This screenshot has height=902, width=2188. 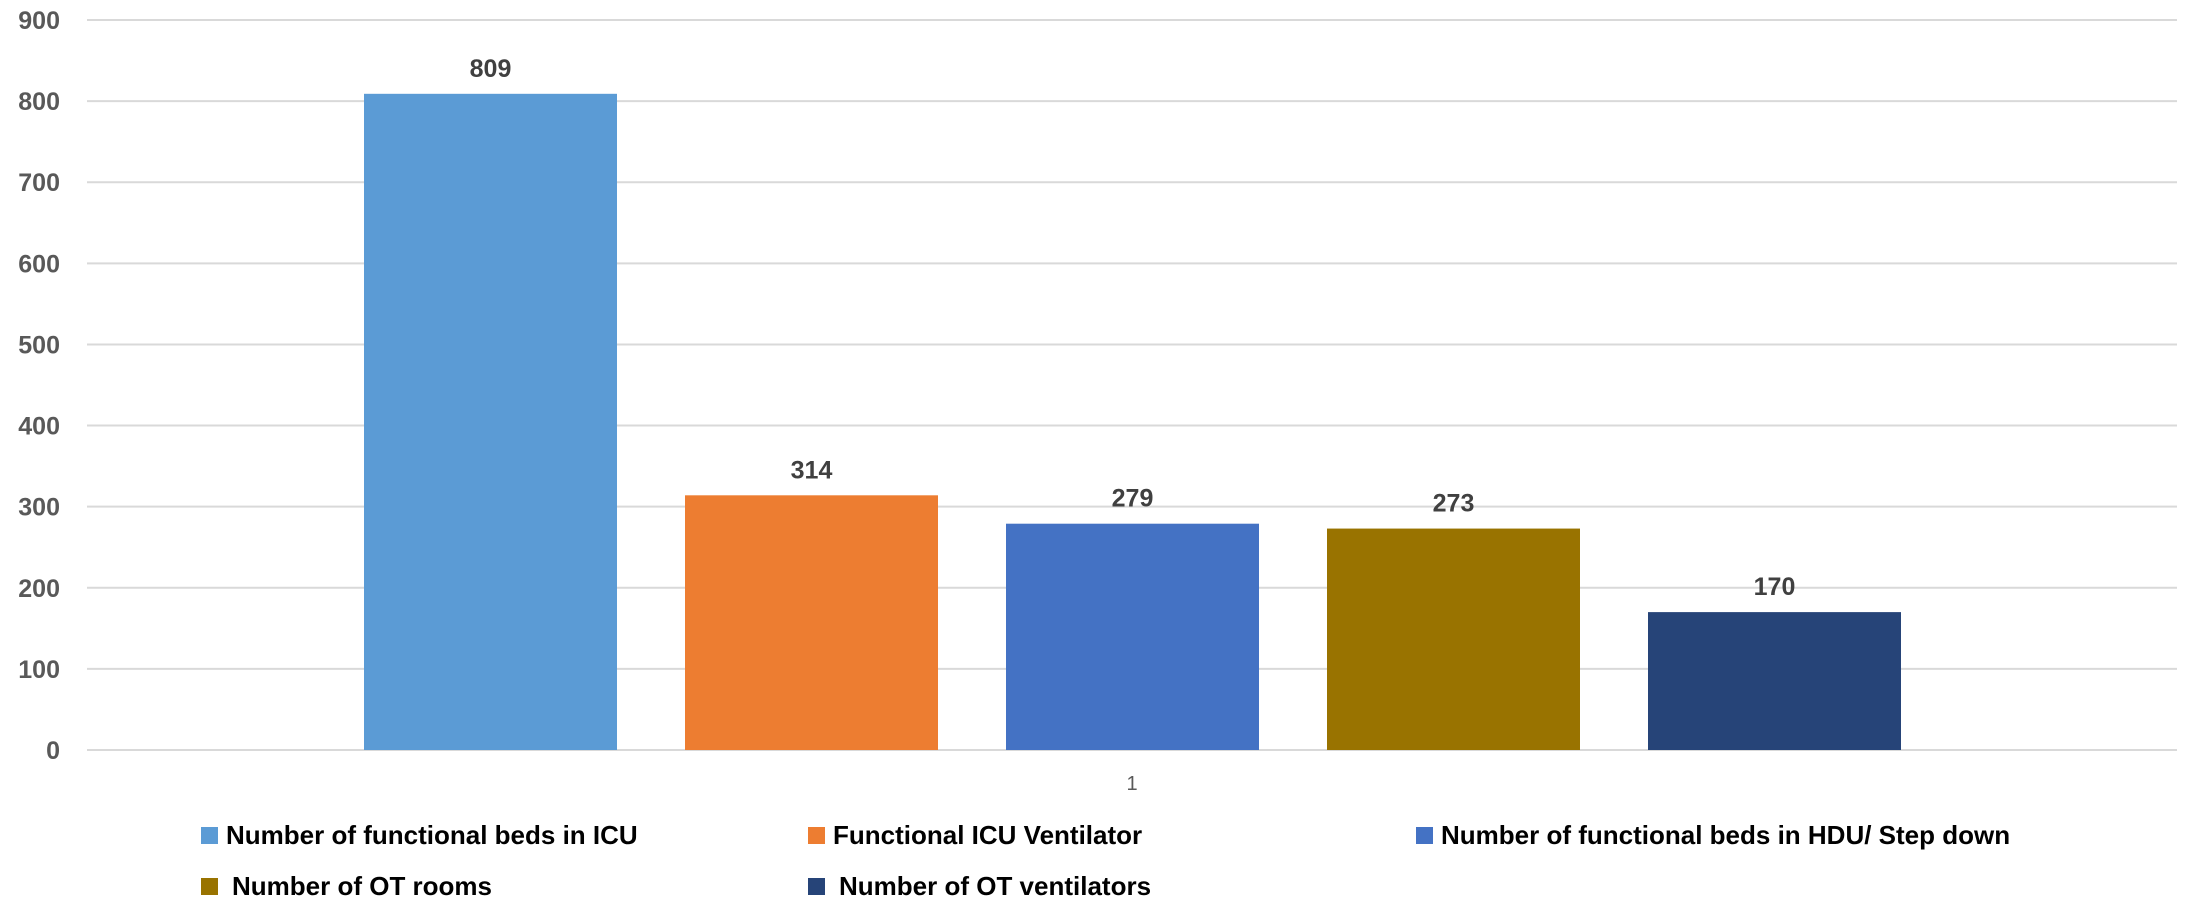 What do you see at coordinates (39, 508) in the screenshot?
I see `y-tick-label: 300` at bounding box center [39, 508].